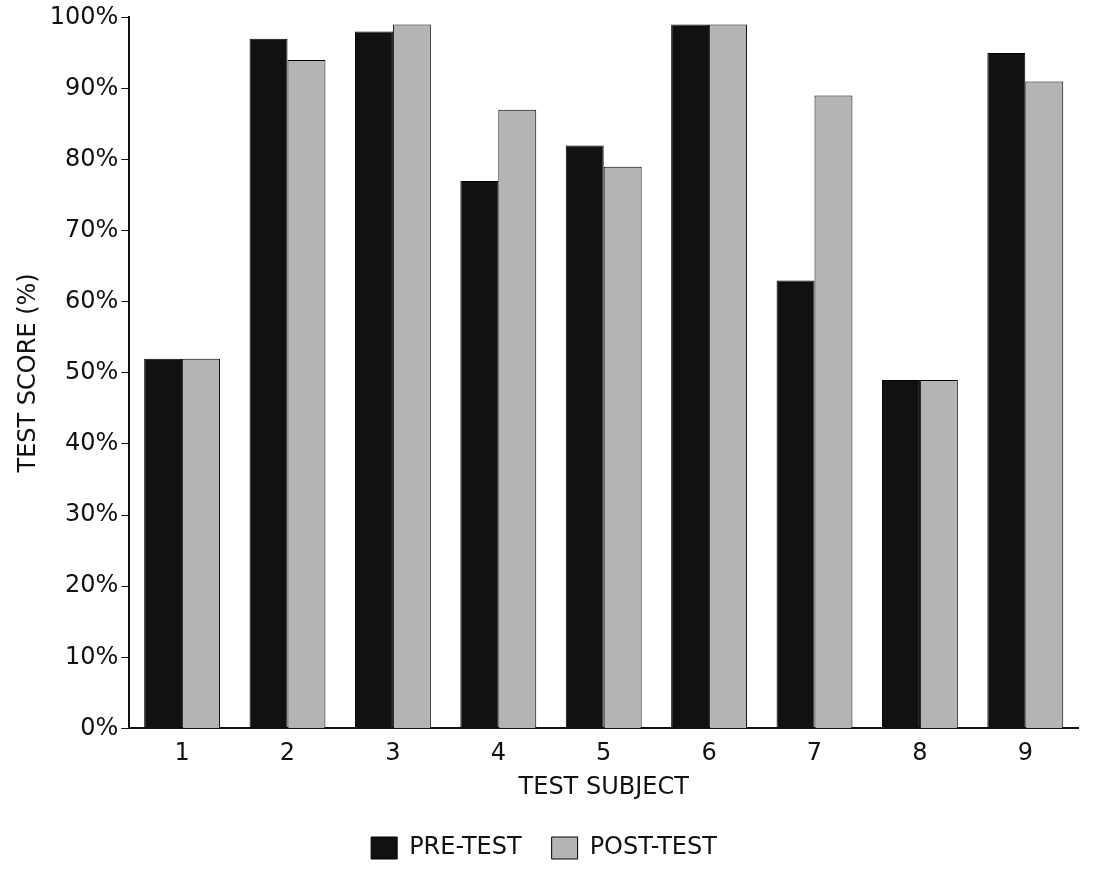 The height and width of the screenshot is (880, 1094). I want to click on x-tick-label: 8, so click(920, 752).